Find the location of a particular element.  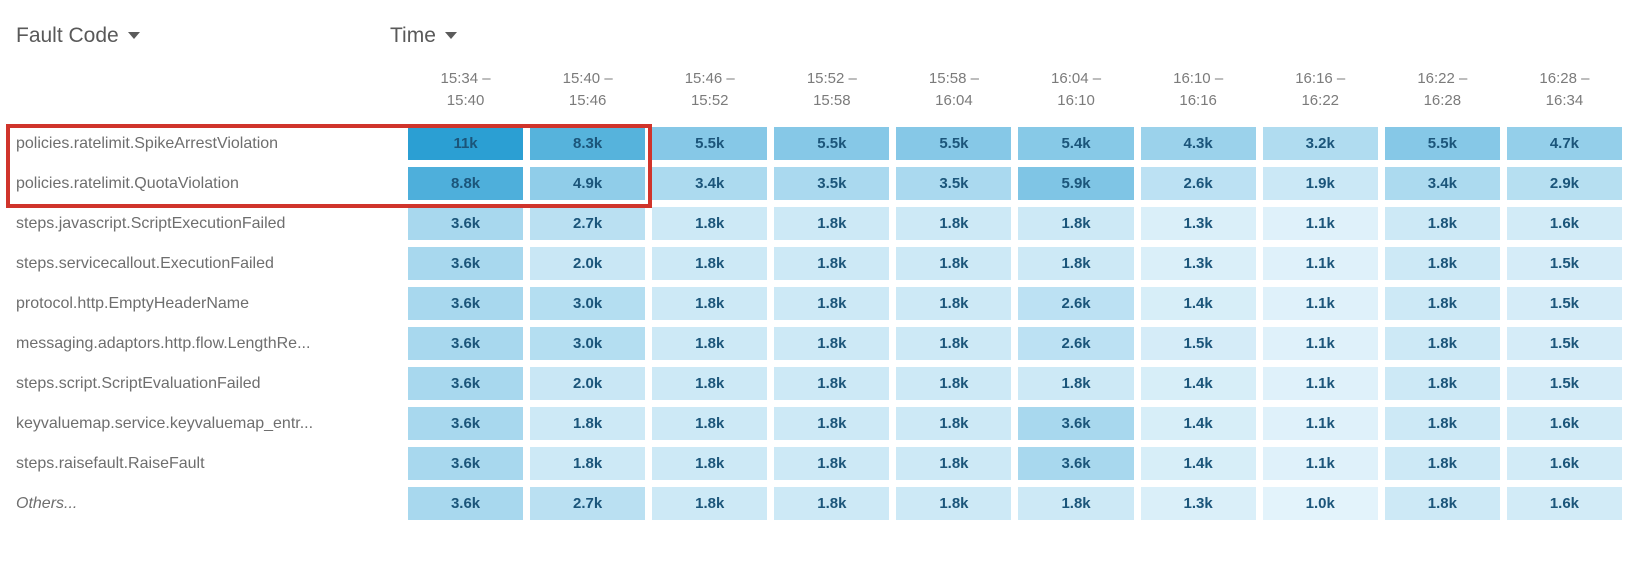

heatmap-cell: 4.7k is located at coordinates (1564, 143).